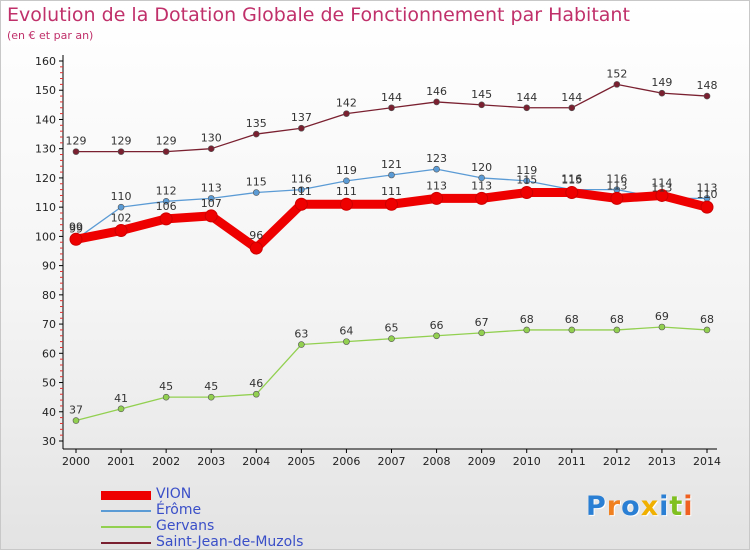 This screenshot has height=551, width=750. Describe the element at coordinates (231, 494) in the screenshot. I see `legend-item: VION` at that location.